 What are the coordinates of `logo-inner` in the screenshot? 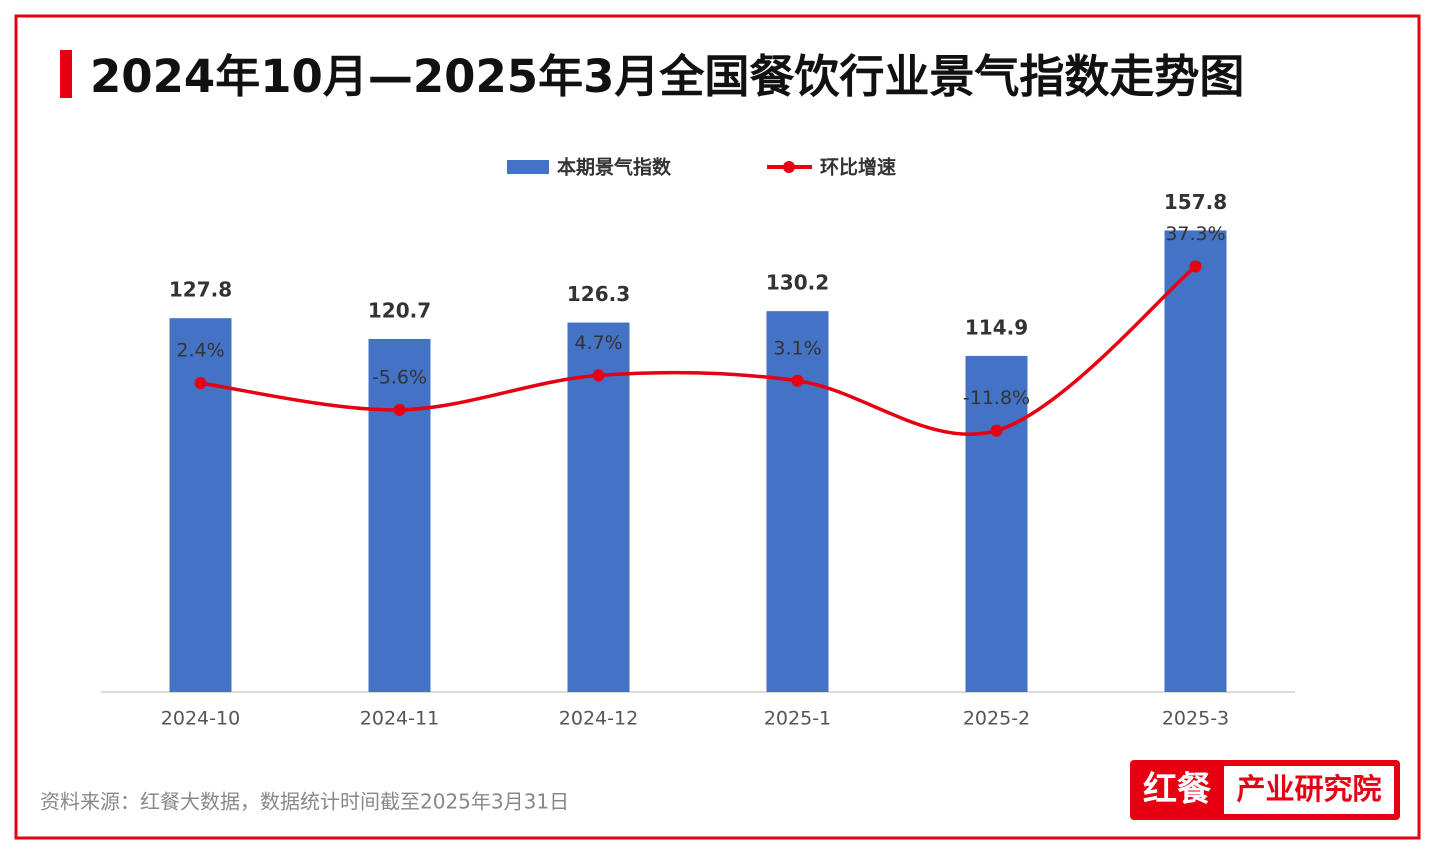 It's located at (1309, 790).